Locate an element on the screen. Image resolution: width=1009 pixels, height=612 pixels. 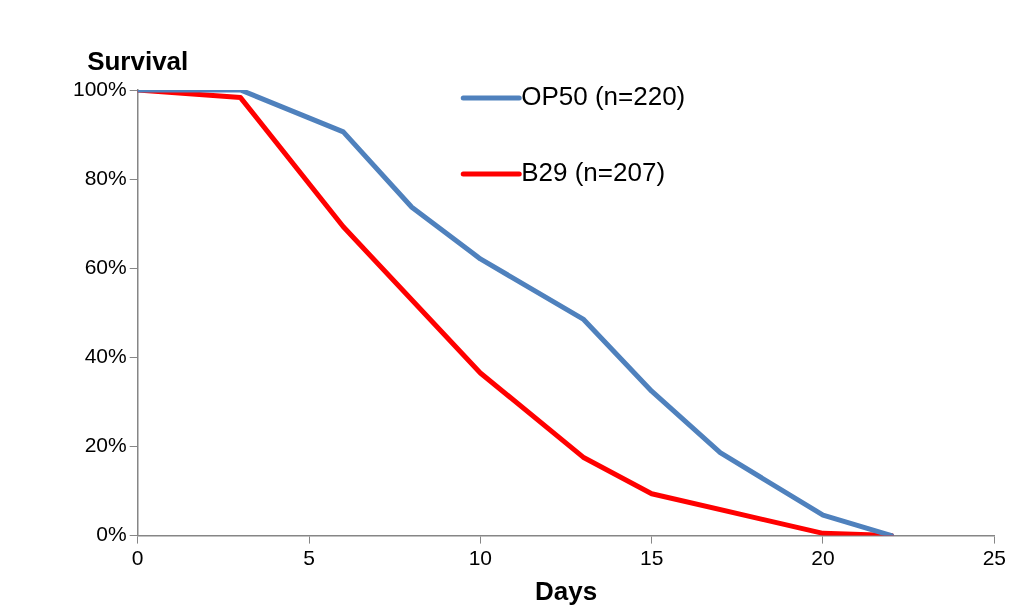
x-tick-label: 25 is located at coordinates (994, 557).